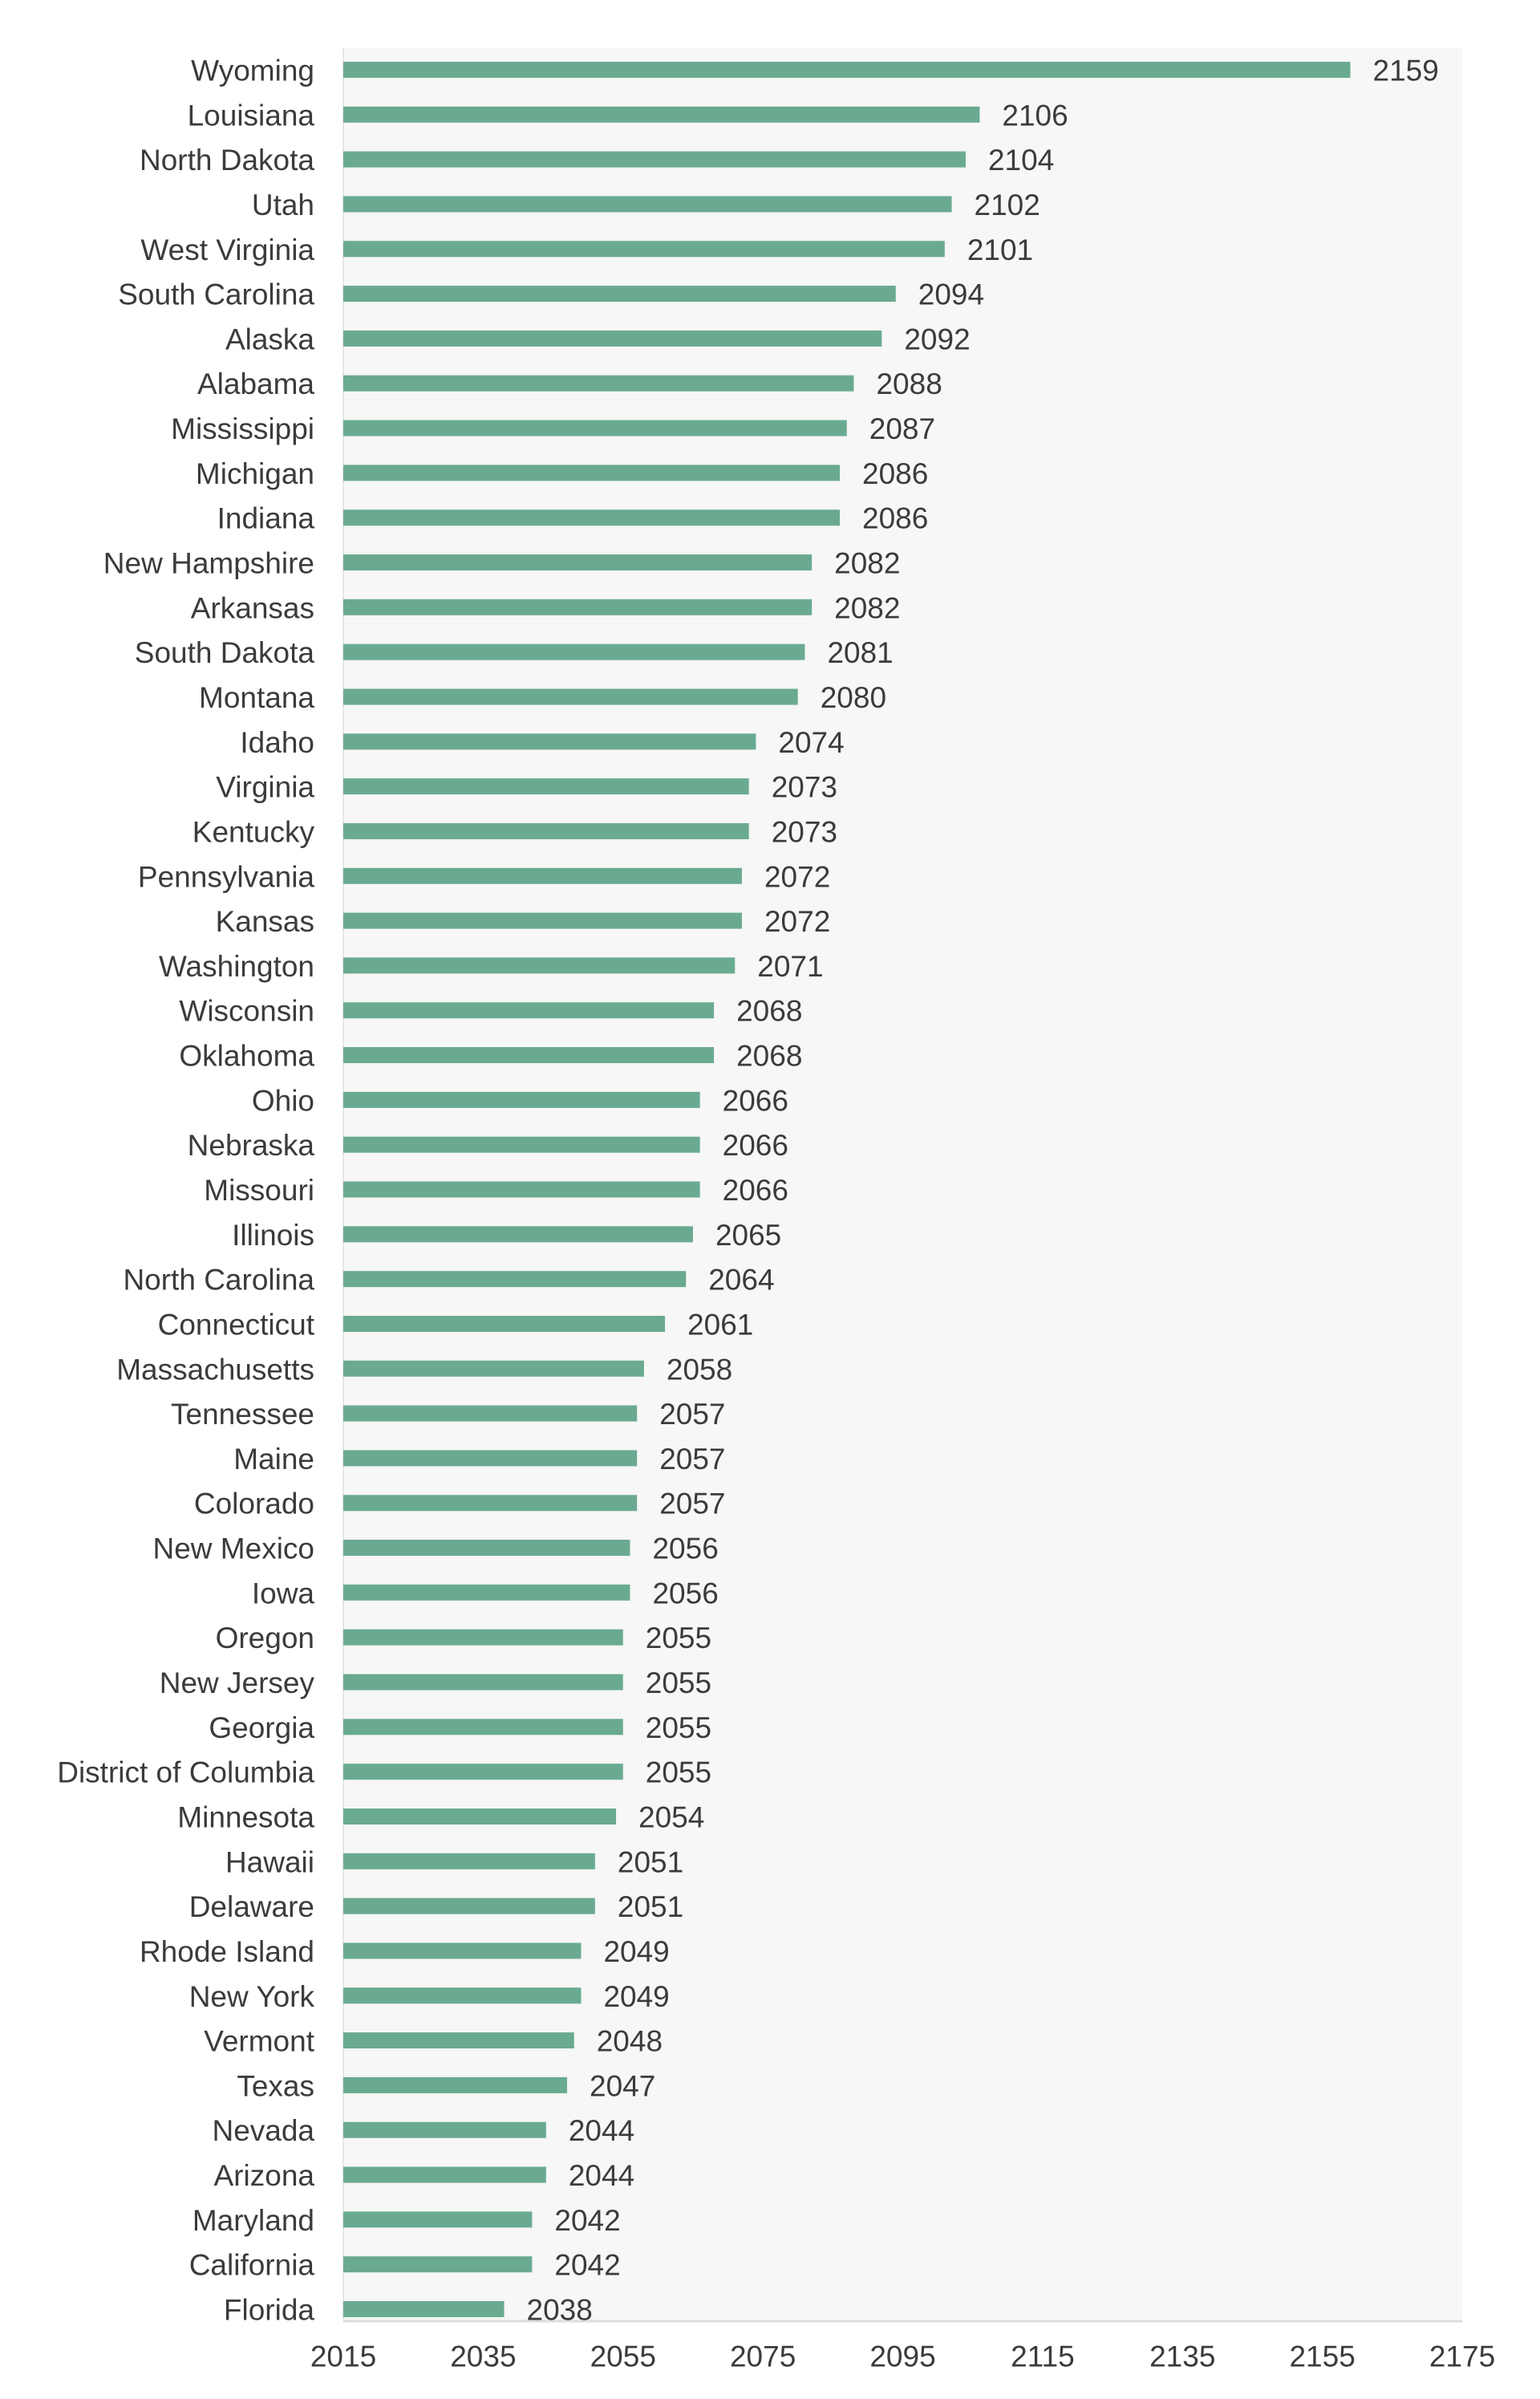 The image size is (1540, 2399). Describe the element at coordinates (493, 1368) in the screenshot. I see `bar-massachusetts` at that location.